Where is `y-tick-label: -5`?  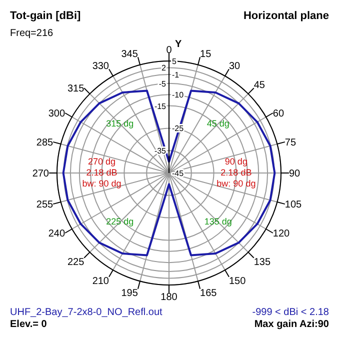
y-tick-label: -5 is located at coordinates (162, 83).